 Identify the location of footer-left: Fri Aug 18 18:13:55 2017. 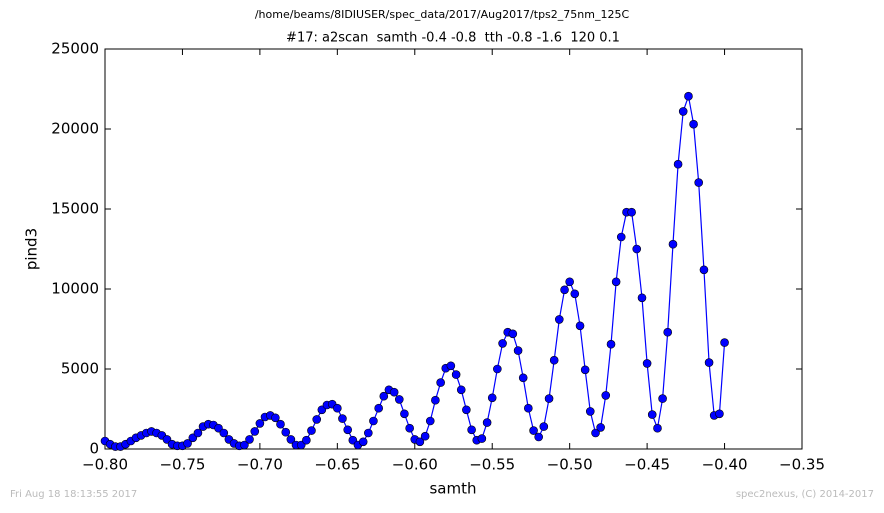
(73, 494).